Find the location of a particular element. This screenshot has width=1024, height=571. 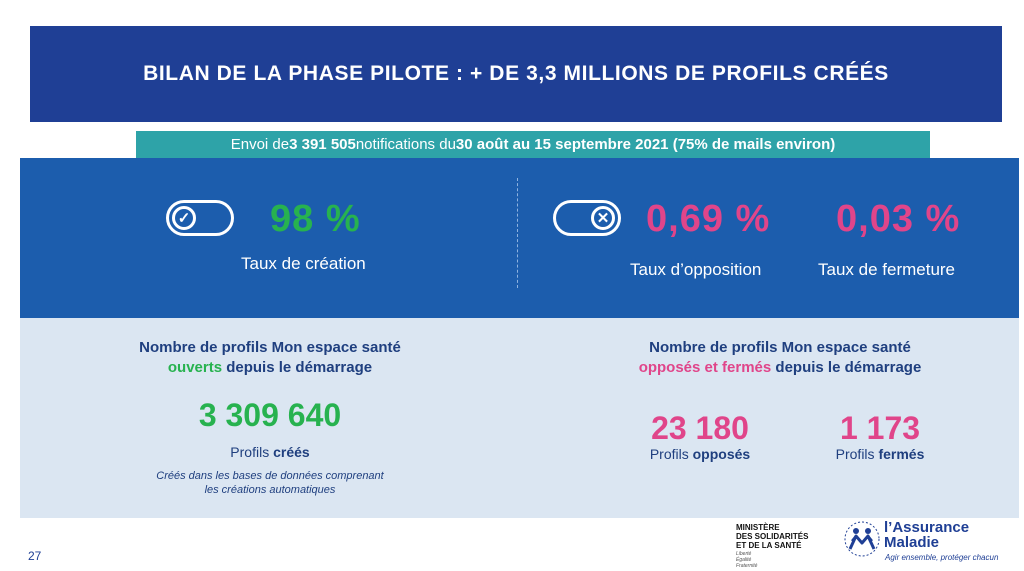

toggle-check-icon: ✓ is located at coordinates (200, 218).